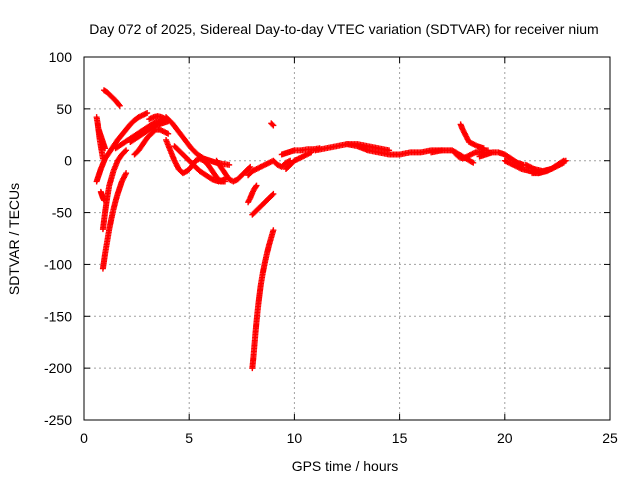 Image resolution: width=640 pixels, height=480 pixels. What do you see at coordinates (273, 230) in the screenshot?
I see `data-point-arc-p` at bounding box center [273, 230].